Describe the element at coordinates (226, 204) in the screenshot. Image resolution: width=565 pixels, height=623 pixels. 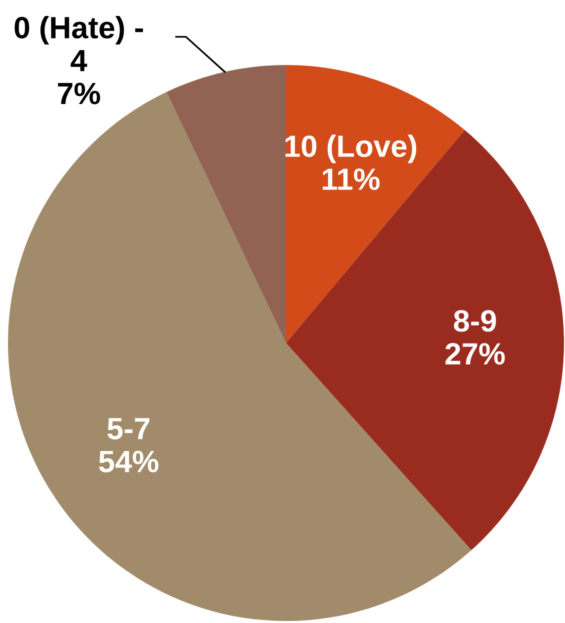
I see `pie-slice` at that location.